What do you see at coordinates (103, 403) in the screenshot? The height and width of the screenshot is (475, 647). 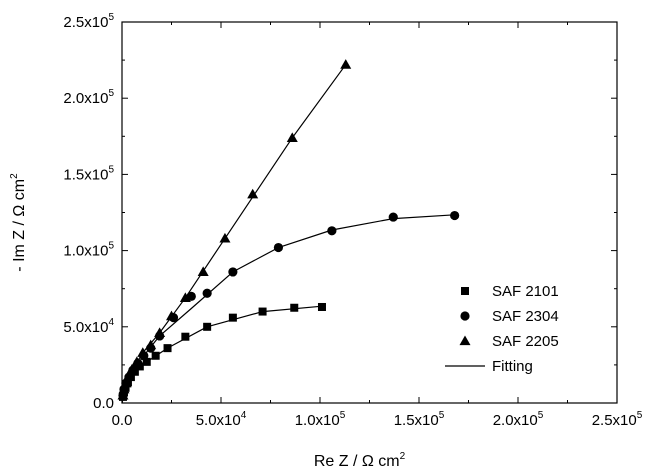 I see `y-tick-label: 0.0` at bounding box center [103, 403].